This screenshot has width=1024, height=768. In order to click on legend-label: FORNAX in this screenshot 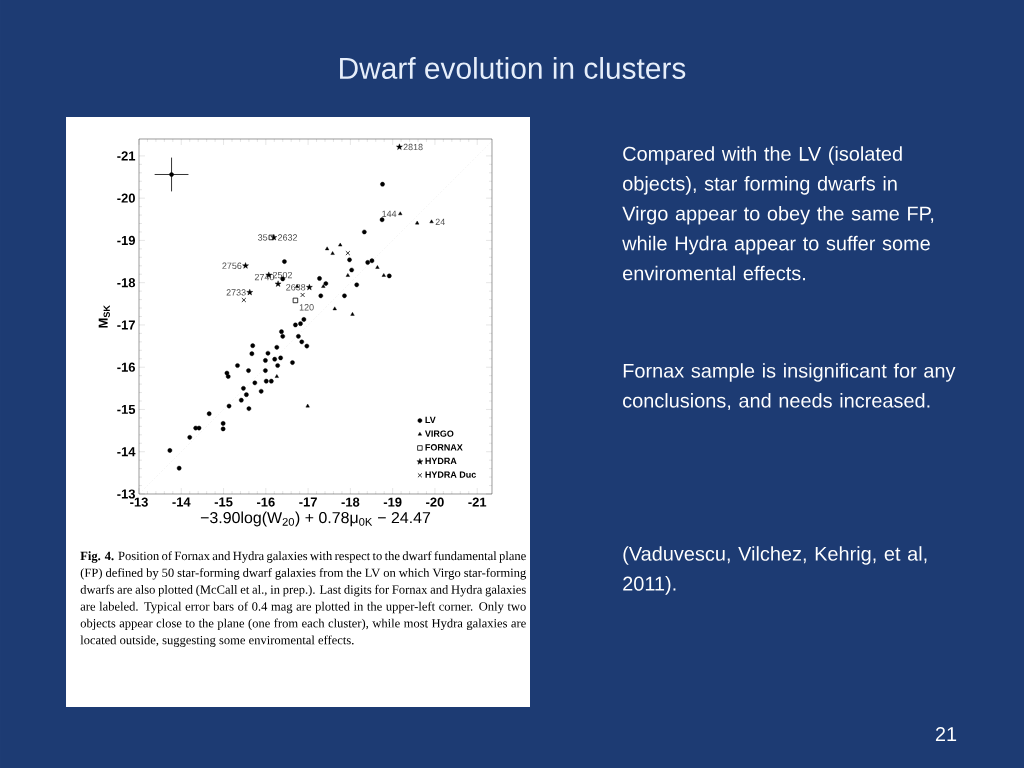, I will do `click(444, 447)`.